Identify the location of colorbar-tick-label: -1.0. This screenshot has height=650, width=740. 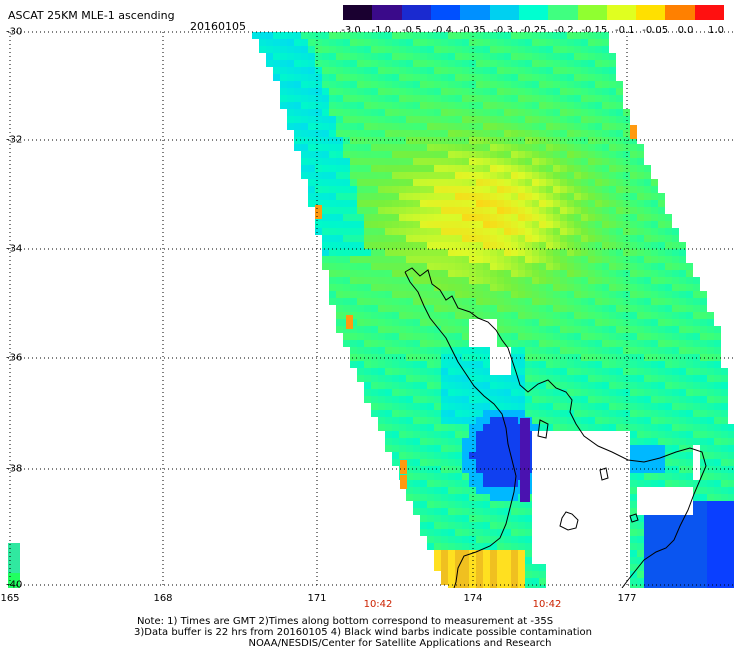
(381, 30).